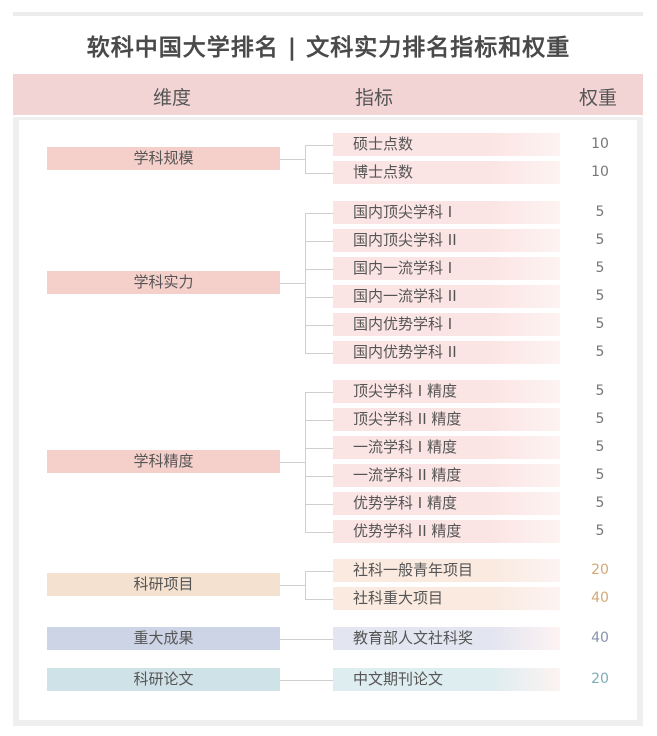  Describe the element at coordinates (374, 98) in the screenshot. I see `header-indicator: 指标` at that location.